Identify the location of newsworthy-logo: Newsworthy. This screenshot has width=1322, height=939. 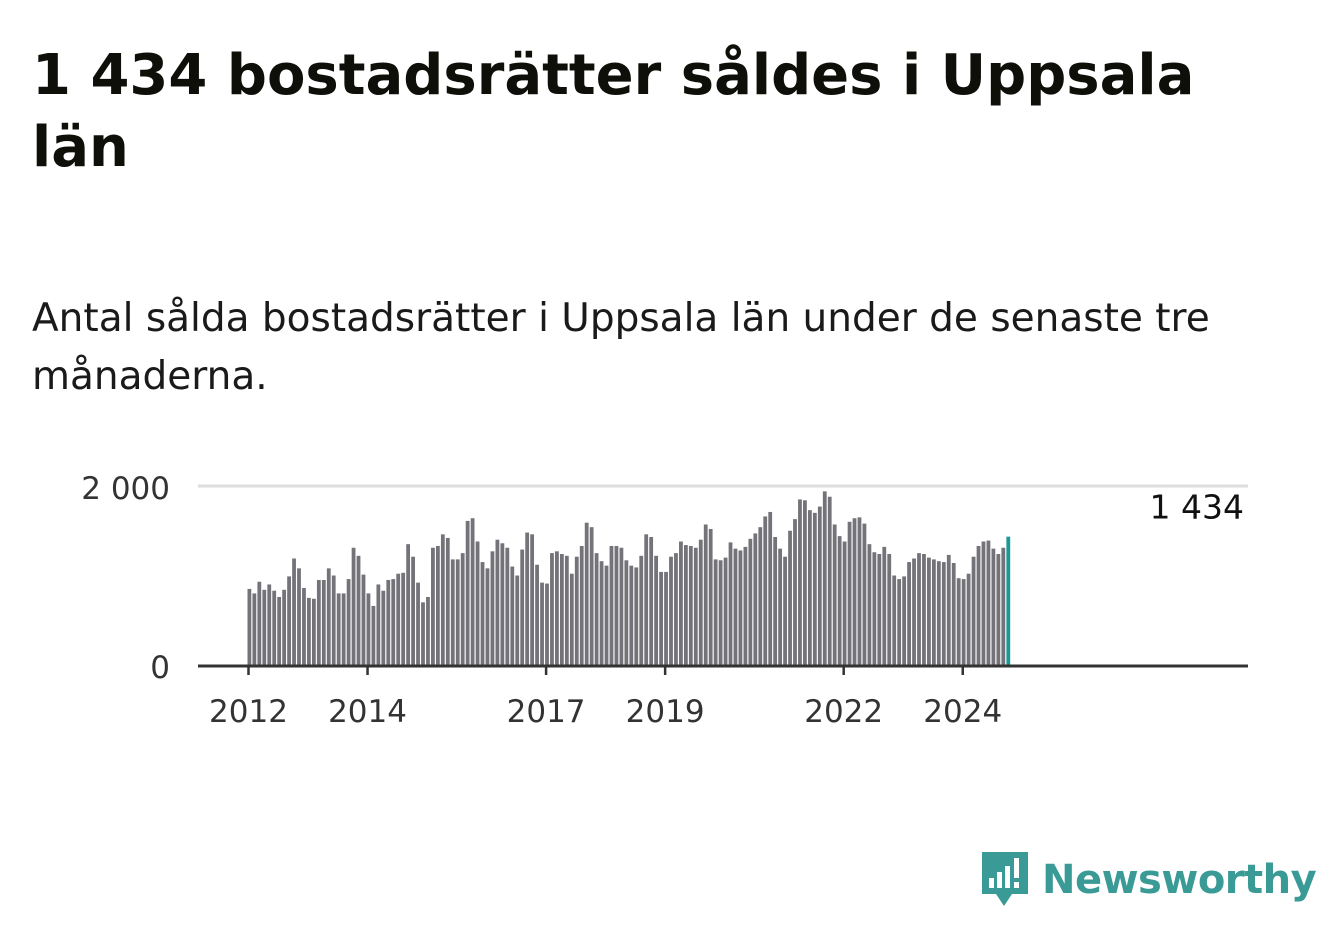
(1148, 880).